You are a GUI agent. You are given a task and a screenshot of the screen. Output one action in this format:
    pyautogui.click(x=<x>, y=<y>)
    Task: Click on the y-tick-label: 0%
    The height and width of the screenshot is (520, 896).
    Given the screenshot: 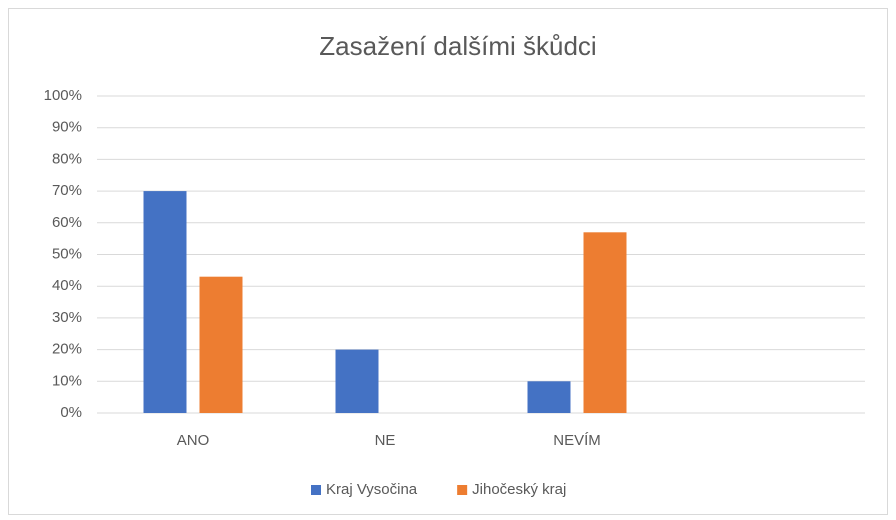 What is the action you would take?
    pyautogui.click(x=71, y=412)
    